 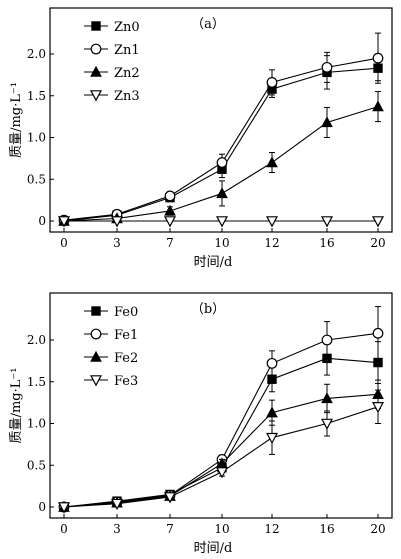 I want to click on legend-label: Zn0, so click(x=127, y=27).